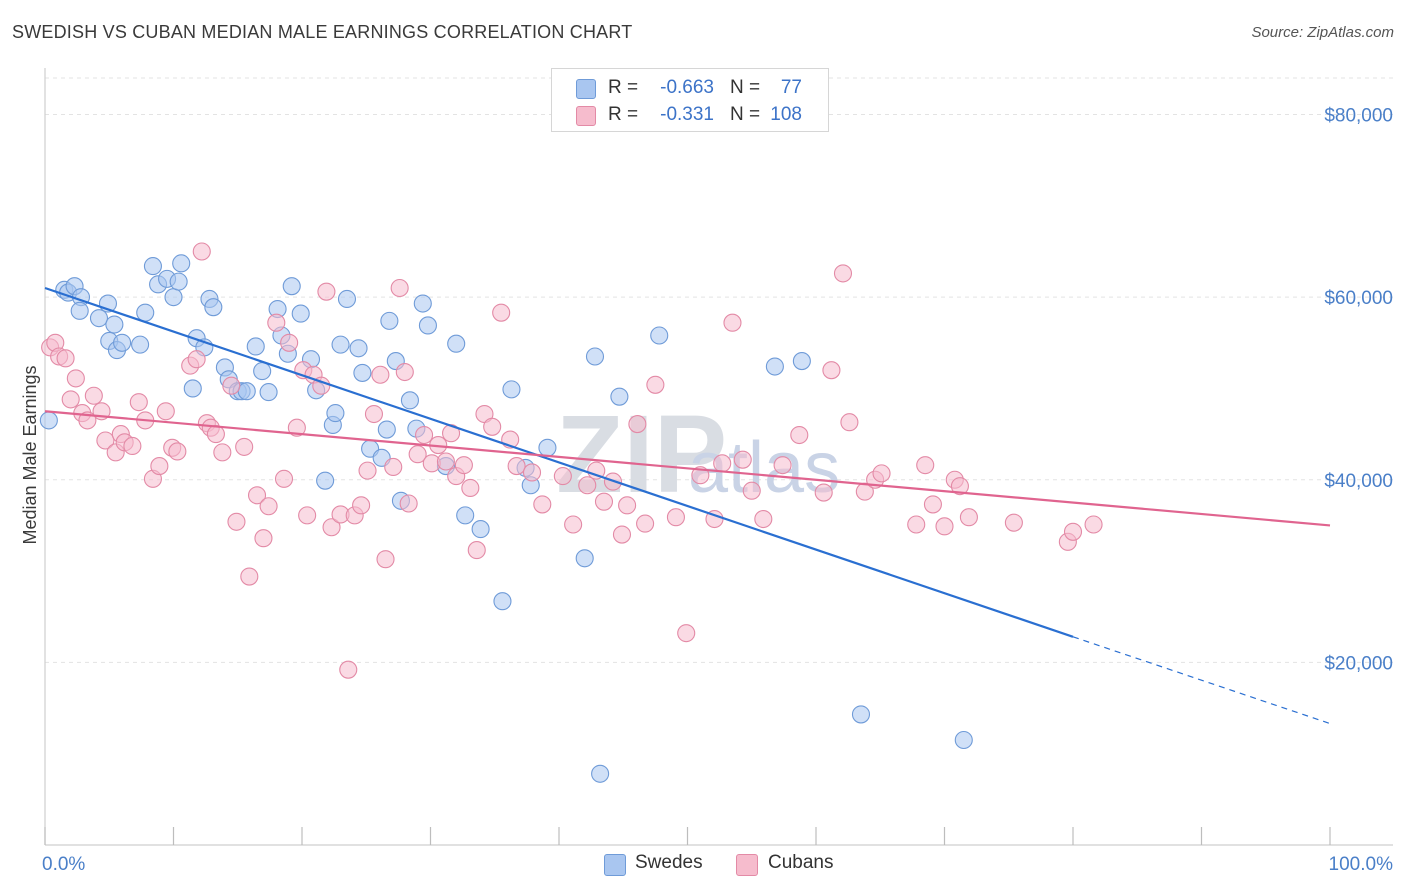 Image resolution: width=1406 pixels, height=892 pixels. I want to click on y-tick-label: $20,000, so click(1358, 663).